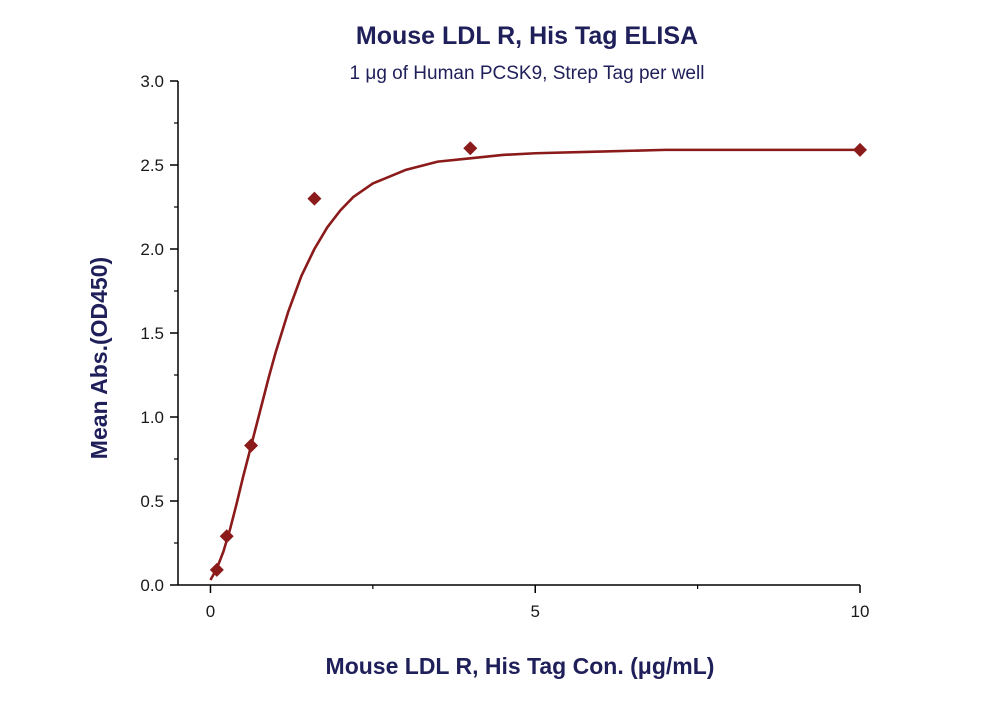 The height and width of the screenshot is (707, 1000). I want to click on chart-subtitle: 1 μg of Human PCSK9, Strep Tag per well, so click(527, 73).